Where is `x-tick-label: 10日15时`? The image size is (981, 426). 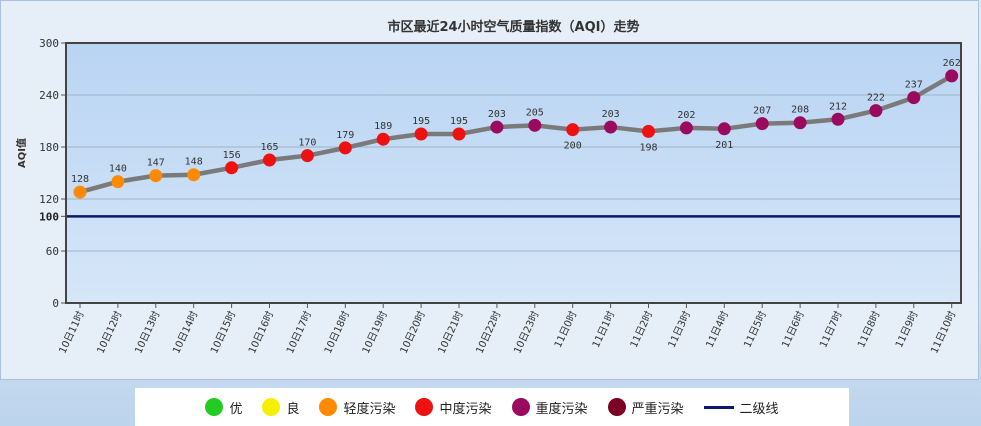
x-tick-label: 10日15时 is located at coordinates (223, 332).